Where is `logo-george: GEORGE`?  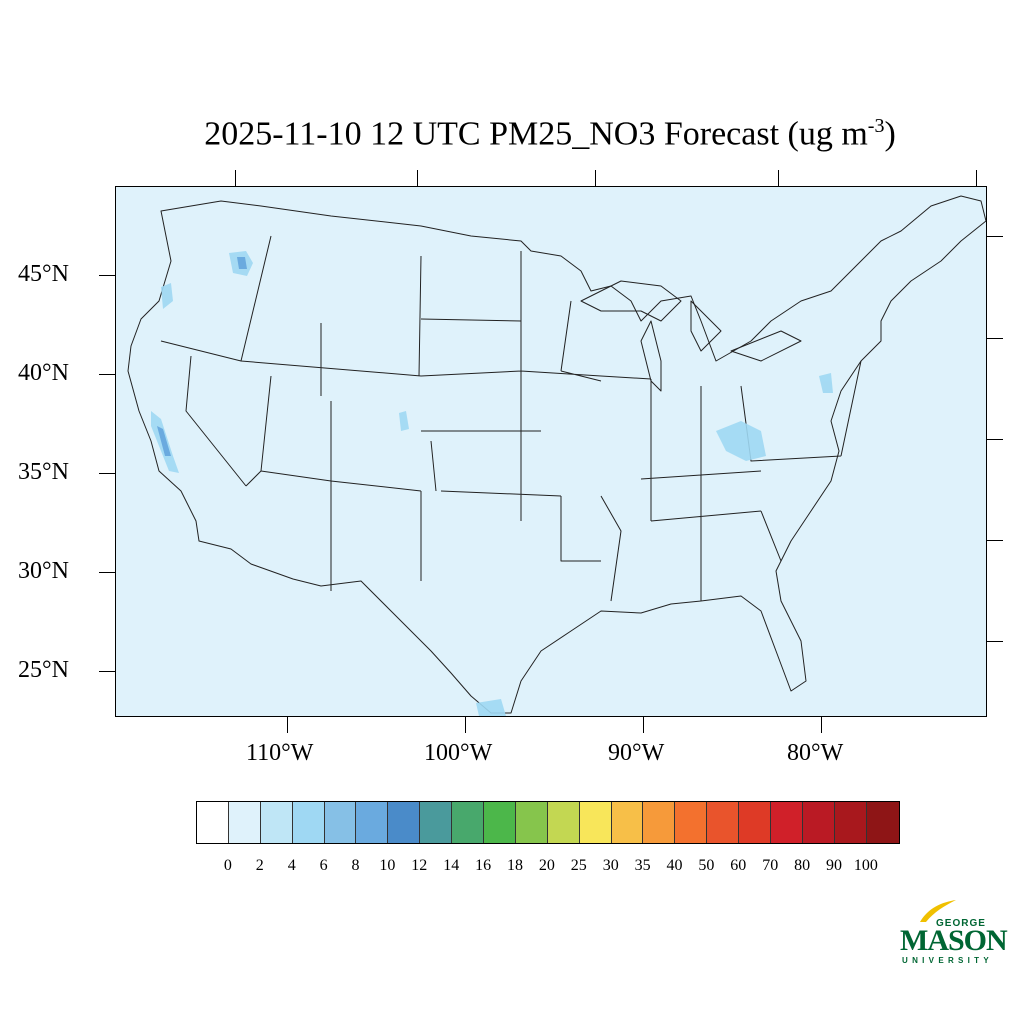 logo-george: GEORGE is located at coordinates (961, 923).